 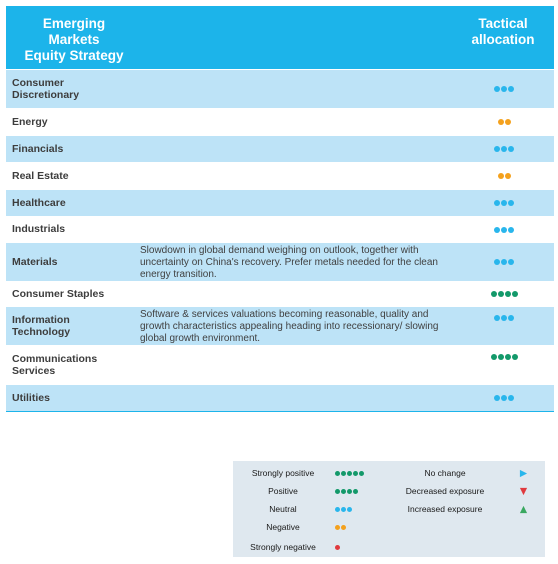 What do you see at coordinates (55, 365) in the screenshot?
I see `sector-label: Communications Services` at bounding box center [55, 365].